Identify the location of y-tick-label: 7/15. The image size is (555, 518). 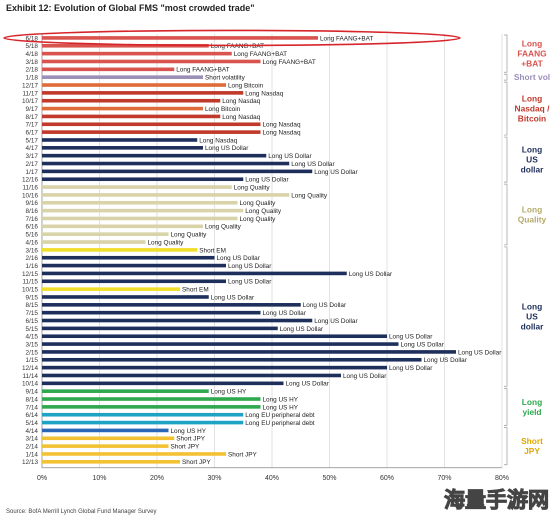
(32, 313).